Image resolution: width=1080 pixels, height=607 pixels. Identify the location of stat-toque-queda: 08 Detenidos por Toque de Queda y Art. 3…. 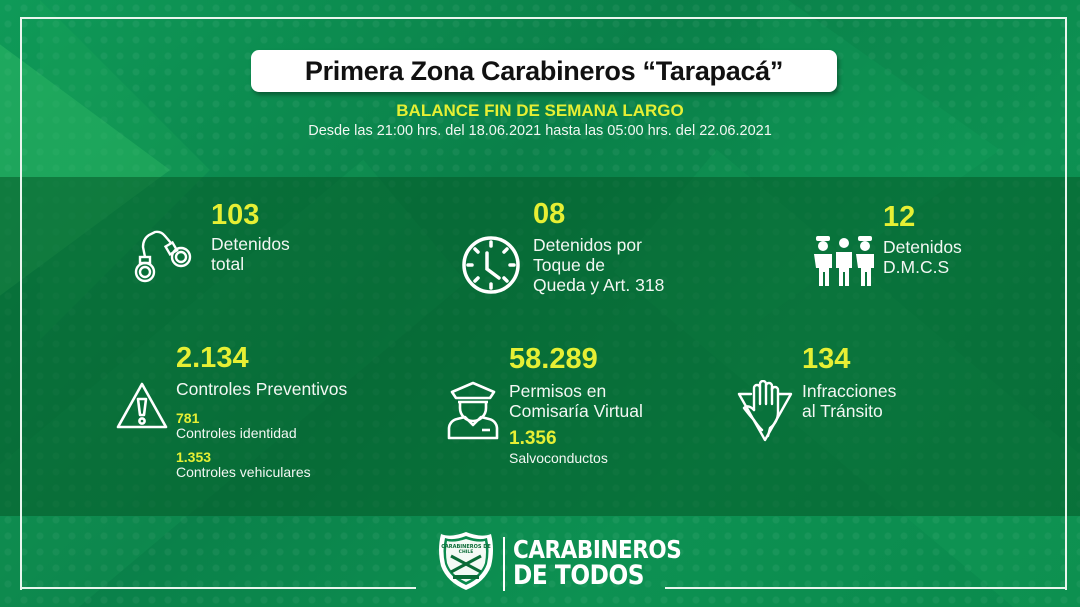
(599, 247).